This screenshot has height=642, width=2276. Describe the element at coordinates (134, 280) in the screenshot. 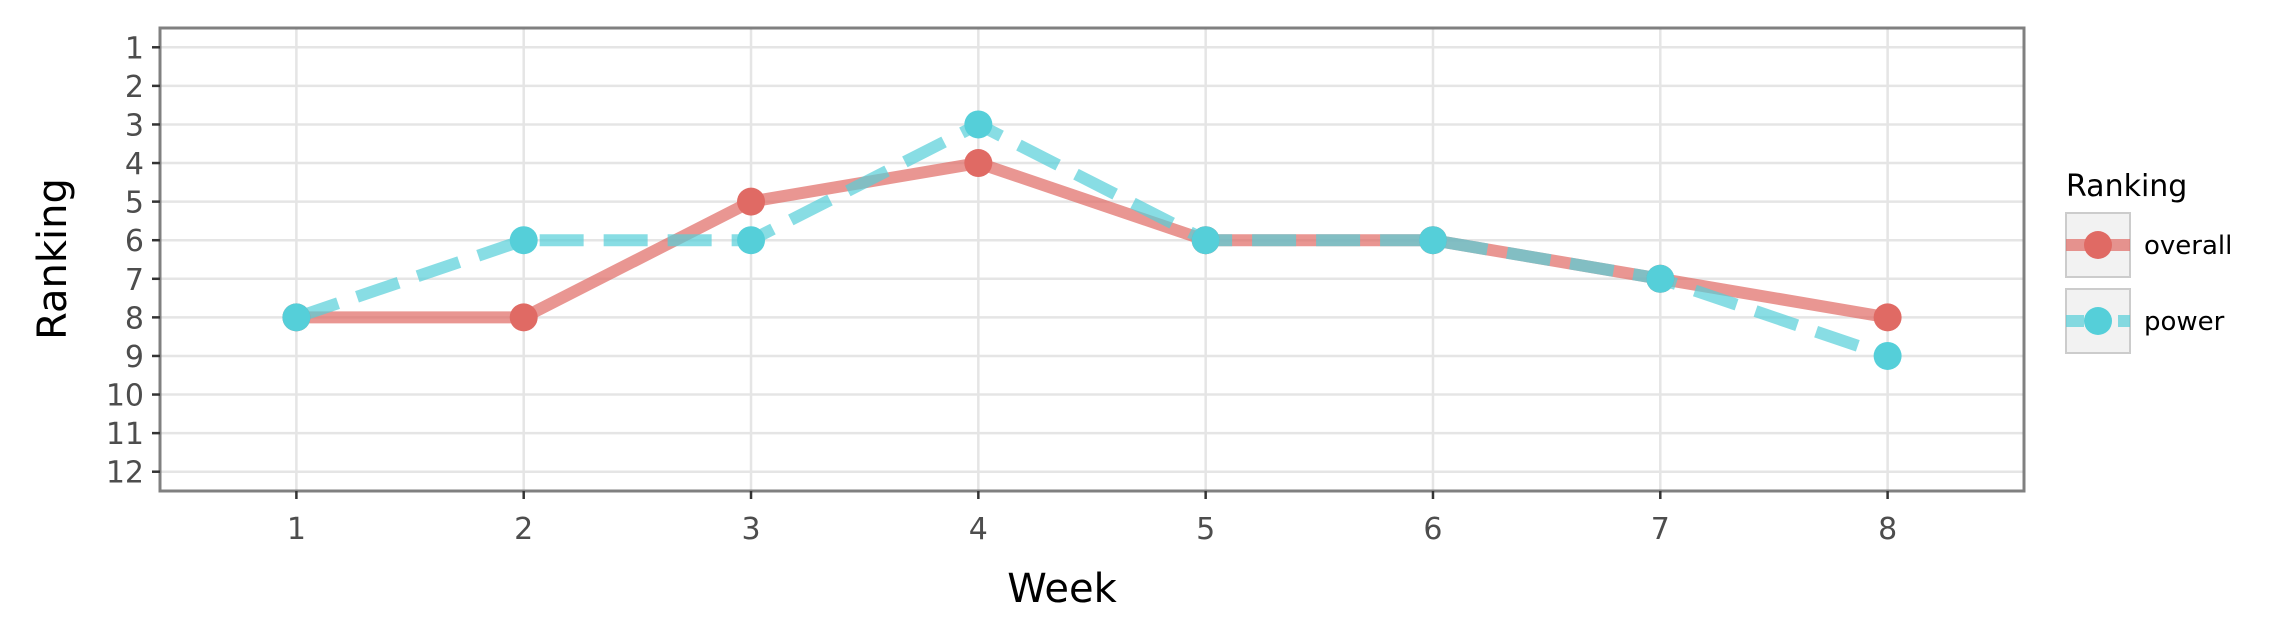

I see `y-tick-label: 7` at that location.